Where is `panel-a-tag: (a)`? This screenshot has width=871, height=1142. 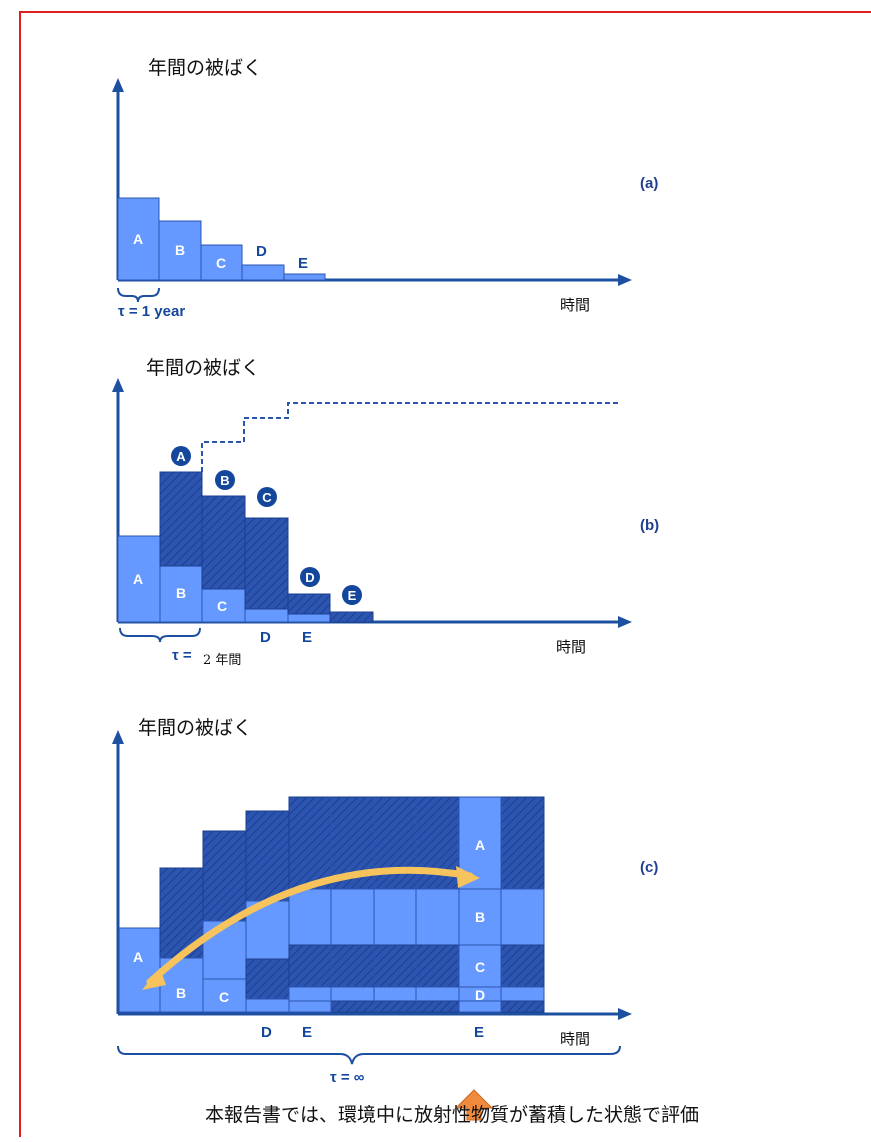
panel-a-tag: (a) is located at coordinates (649, 183).